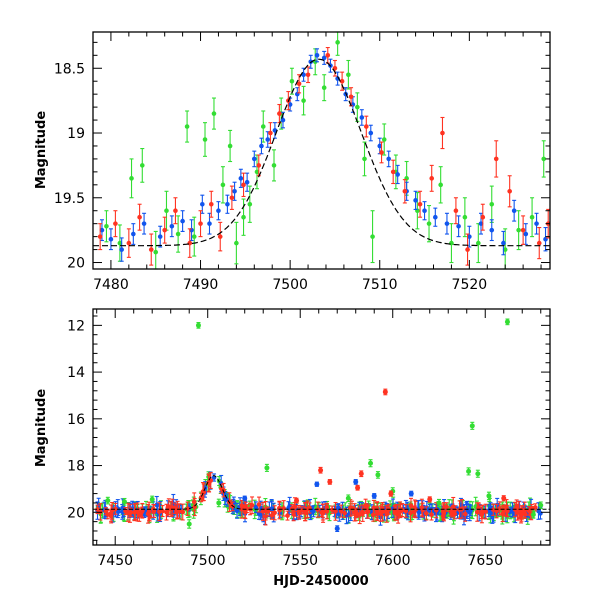 The image size is (600, 600). Describe the element at coordinates (208, 561) in the screenshot. I see `x-tick-label: 7500` at that location.